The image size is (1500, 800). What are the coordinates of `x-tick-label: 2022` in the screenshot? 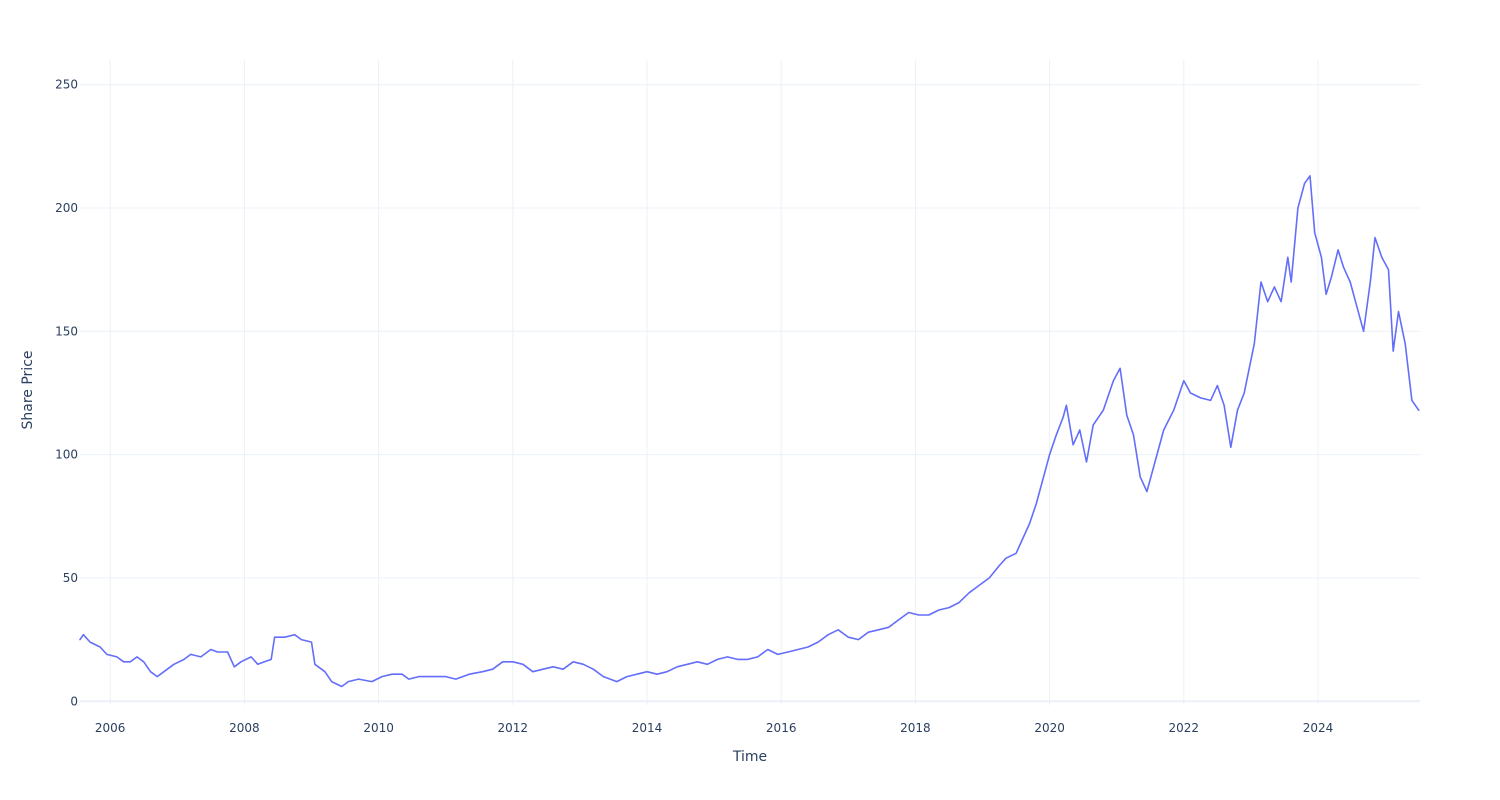 It's located at (1184, 728).